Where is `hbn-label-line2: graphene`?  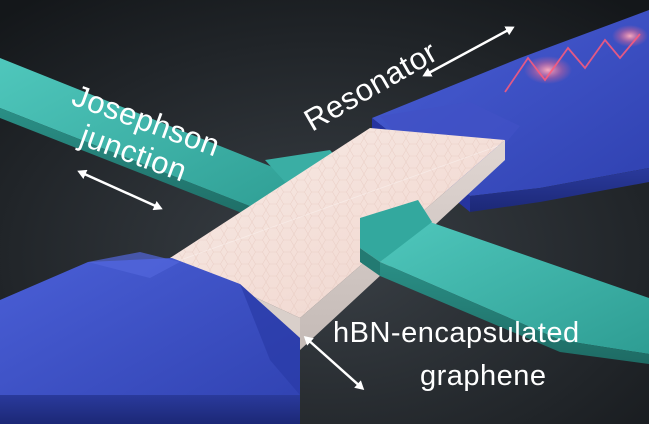
hbn-label-line2: graphene is located at coordinates (483, 376).